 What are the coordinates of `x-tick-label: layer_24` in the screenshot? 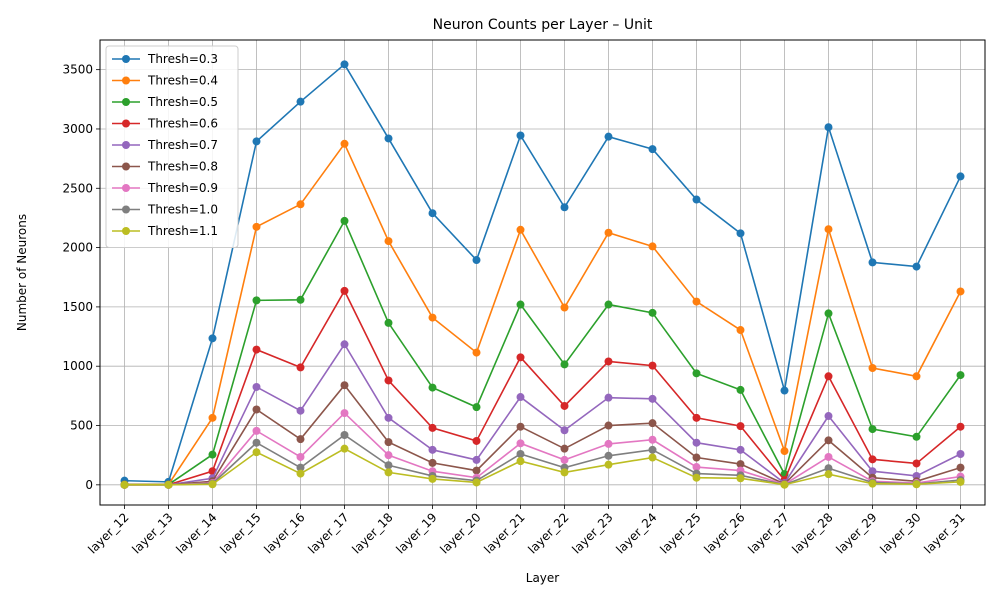 It's located at (636, 533).